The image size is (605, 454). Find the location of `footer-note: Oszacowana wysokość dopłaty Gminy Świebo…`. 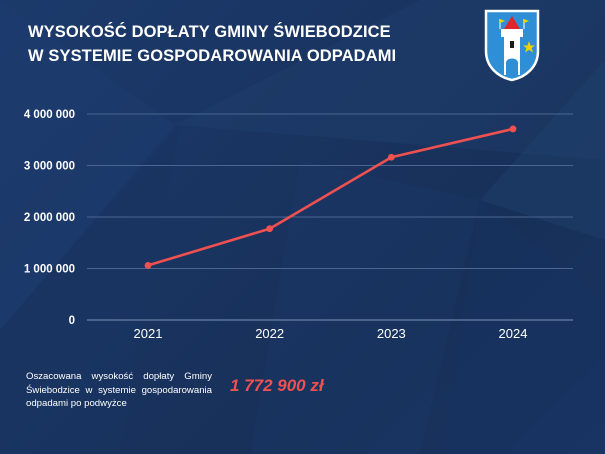

footer-note: Oszacowana wysokość dopłaty Gminy Świebo… is located at coordinates (119, 390).